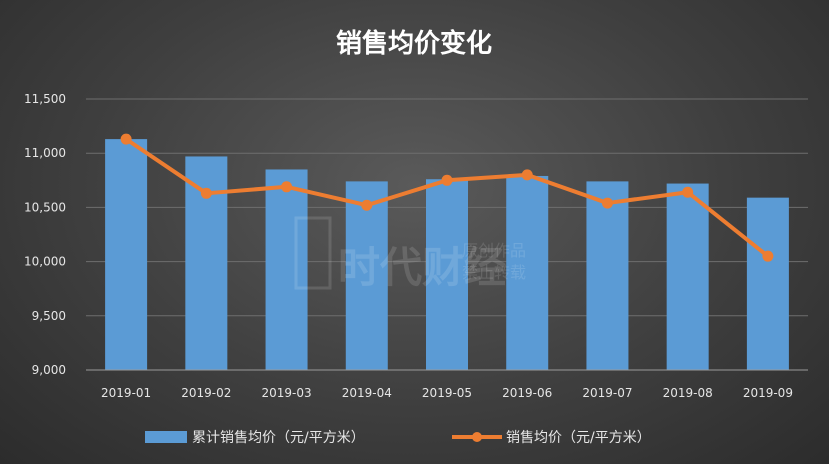 The width and height of the screenshot is (829, 464). I want to click on legend: 累计销售均价（元/平方米） 销售均价（元/平方米）, so click(398, 438).